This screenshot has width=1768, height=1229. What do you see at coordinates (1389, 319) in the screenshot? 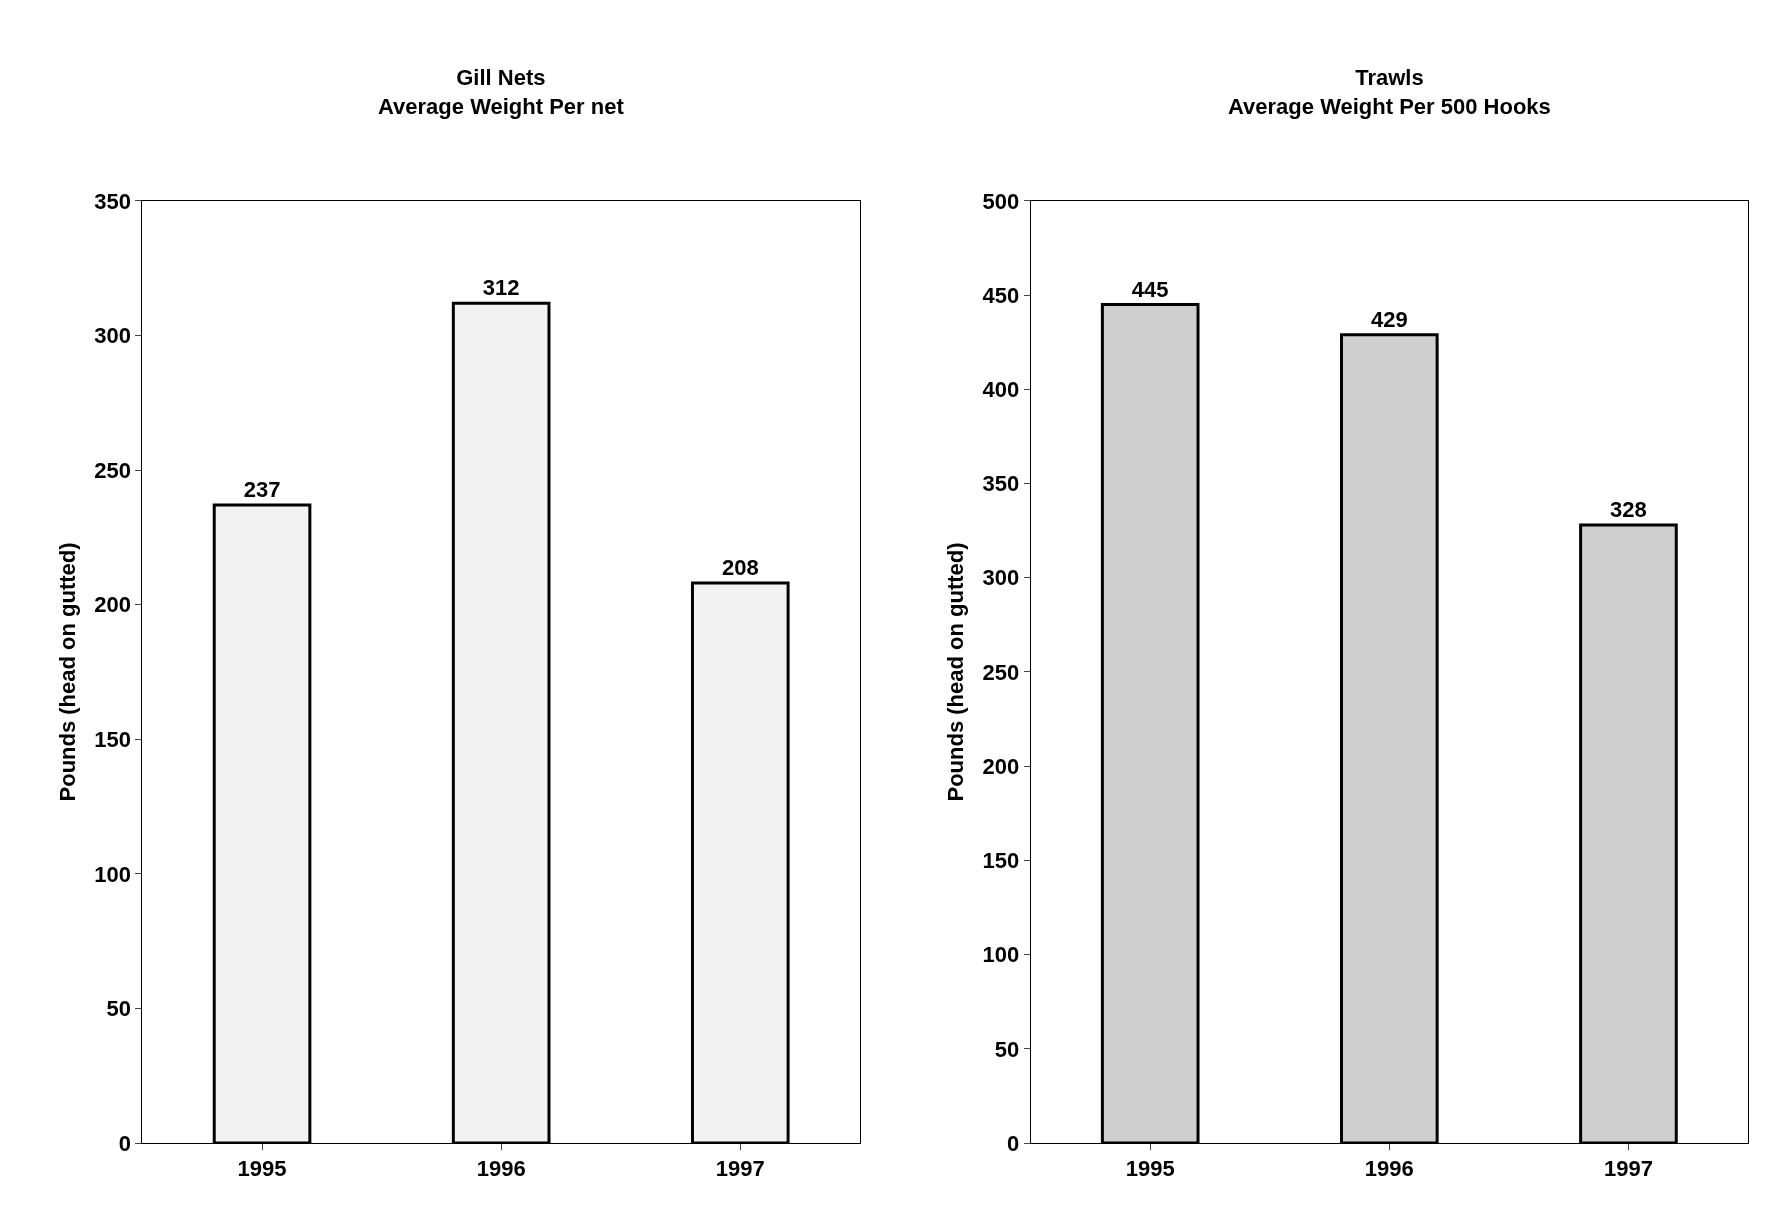
I see `data-label: 429` at bounding box center [1389, 319].